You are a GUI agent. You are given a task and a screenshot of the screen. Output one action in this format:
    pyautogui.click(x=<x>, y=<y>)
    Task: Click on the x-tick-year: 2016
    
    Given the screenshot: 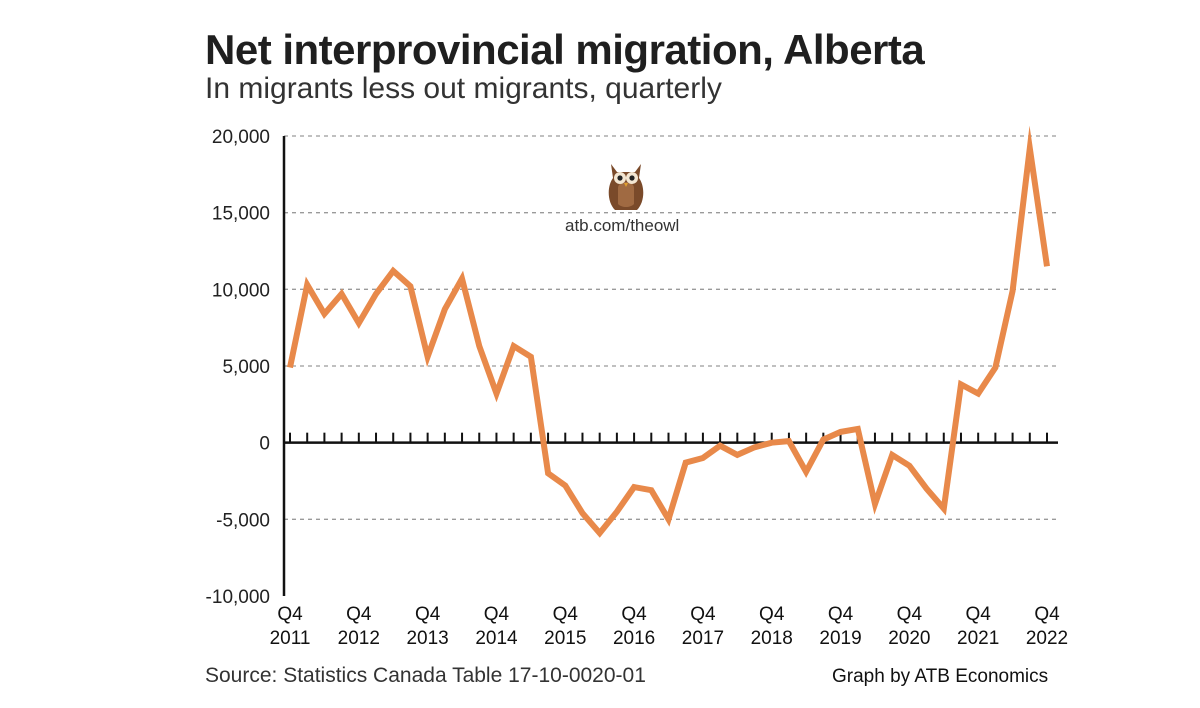 What is the action you would take?
    pyautogui.click(x=634, y=638)
    